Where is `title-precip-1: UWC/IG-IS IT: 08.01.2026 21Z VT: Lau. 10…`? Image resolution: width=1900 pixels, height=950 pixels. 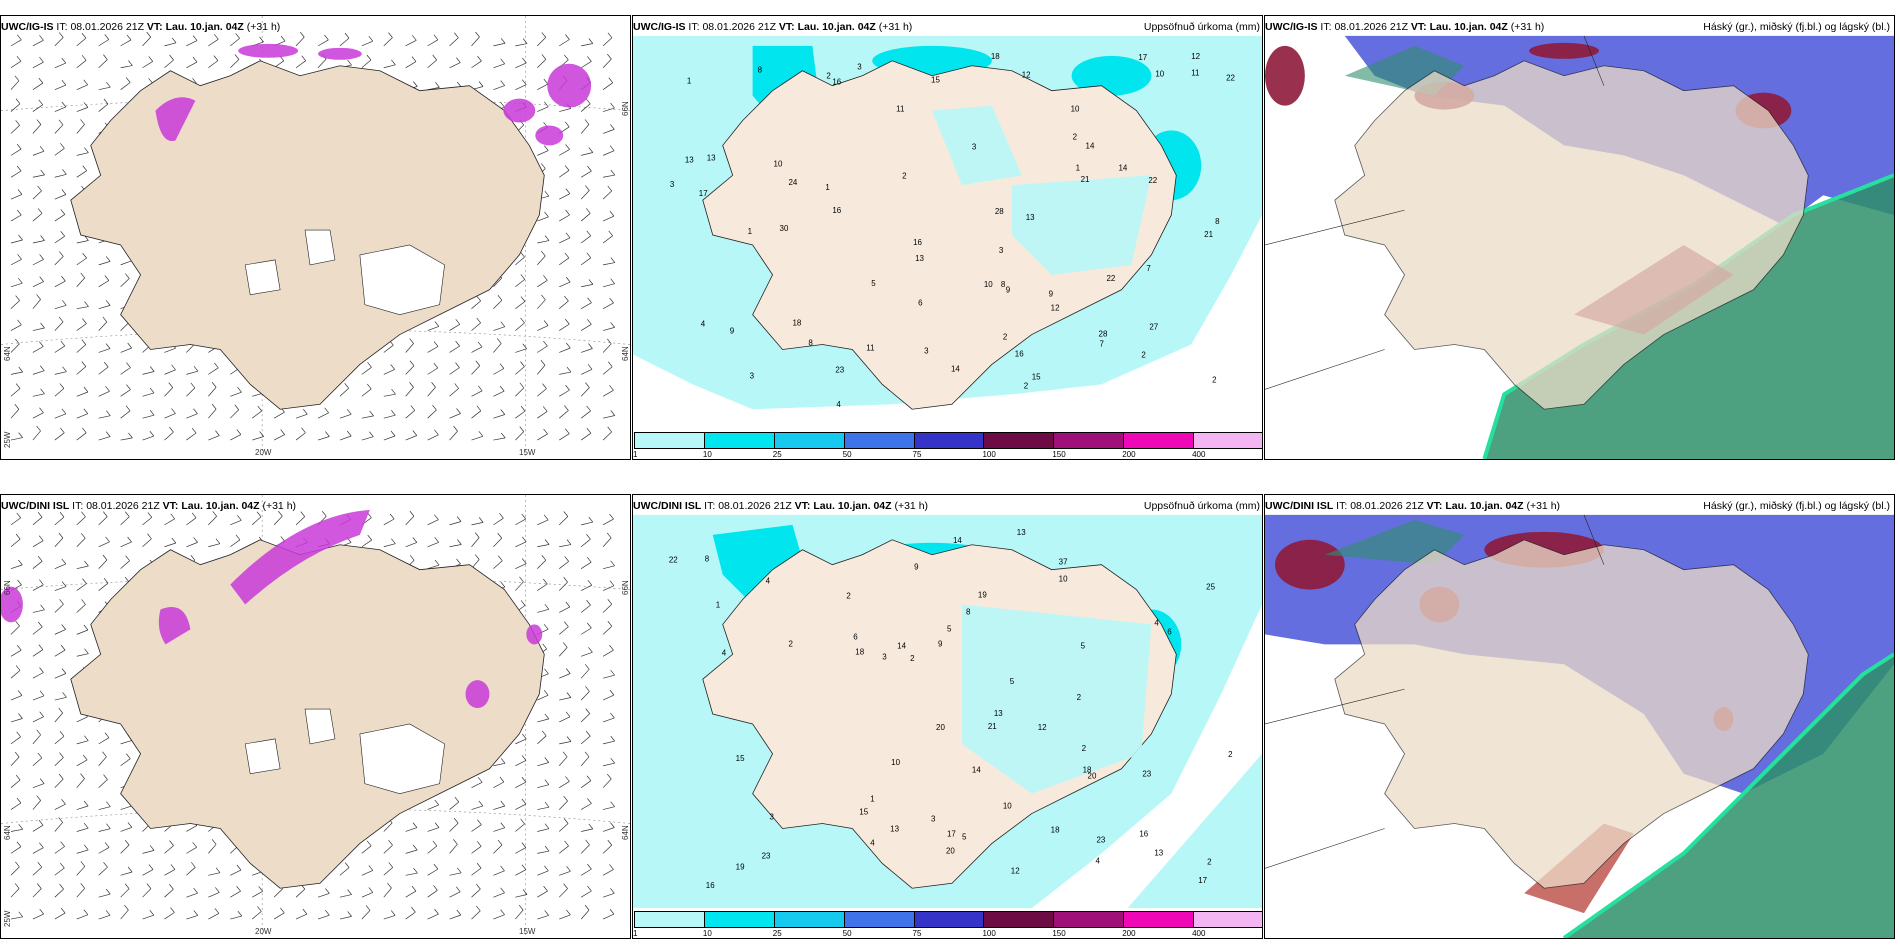 title-precip-1: UWC/IG-IS IT: 08.01.2026 21Z VT: Lau. 10… is located at coordinates (947, 27).